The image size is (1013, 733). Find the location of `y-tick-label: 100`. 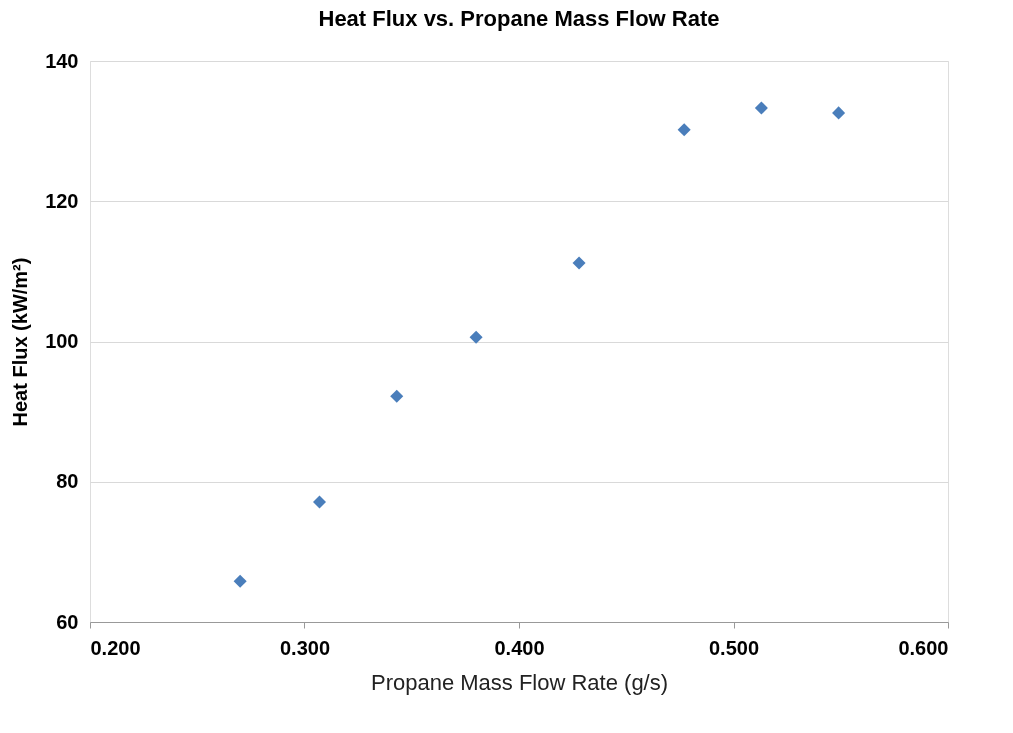

y-tick-label: 100 is located at coordinates (62, 341).